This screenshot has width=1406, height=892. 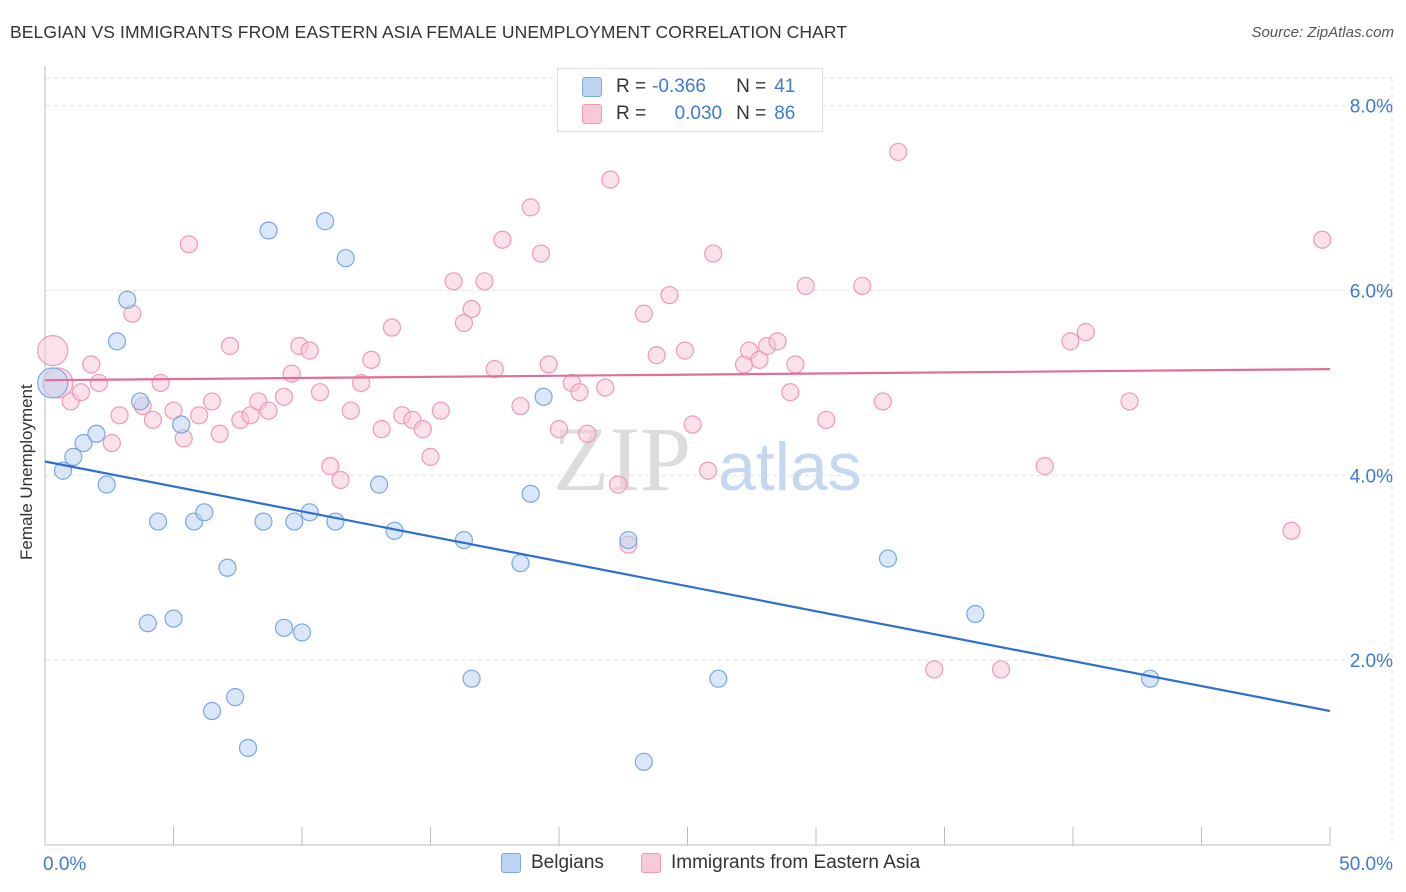 I want to click on y-axis-label: Female Unemployment, so click(x=27, y=422).